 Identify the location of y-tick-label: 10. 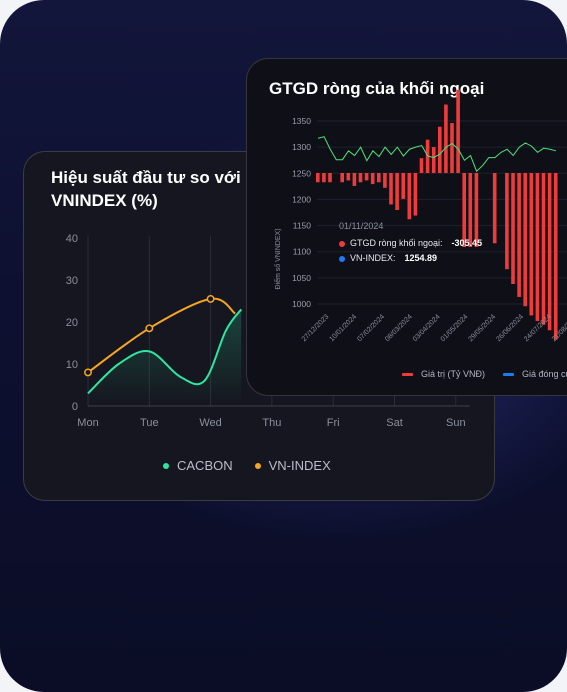
(72, 365).